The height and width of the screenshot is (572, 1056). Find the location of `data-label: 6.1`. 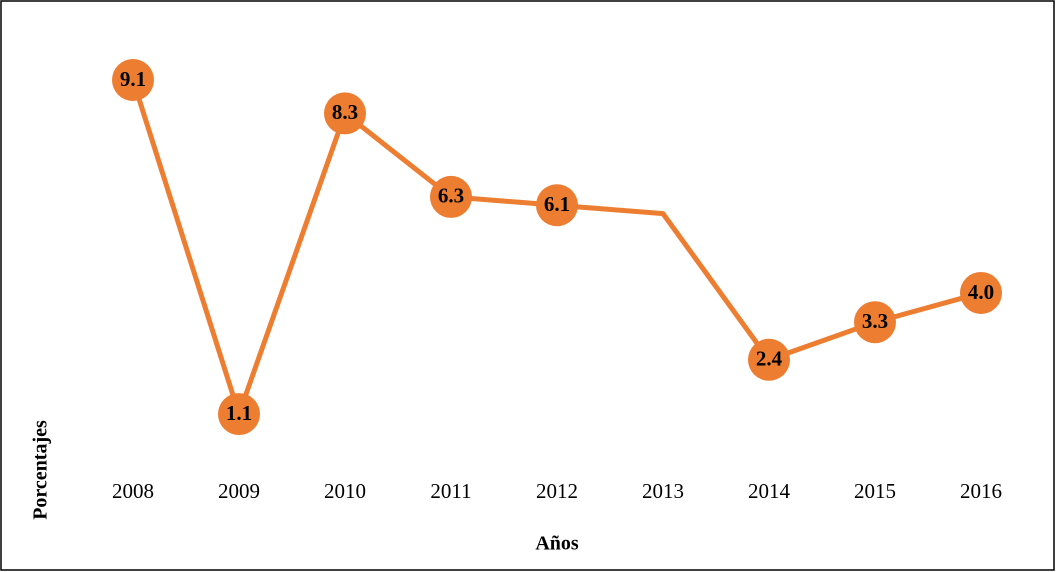

data-label: 6.1 is located at coordinates (557, 204).